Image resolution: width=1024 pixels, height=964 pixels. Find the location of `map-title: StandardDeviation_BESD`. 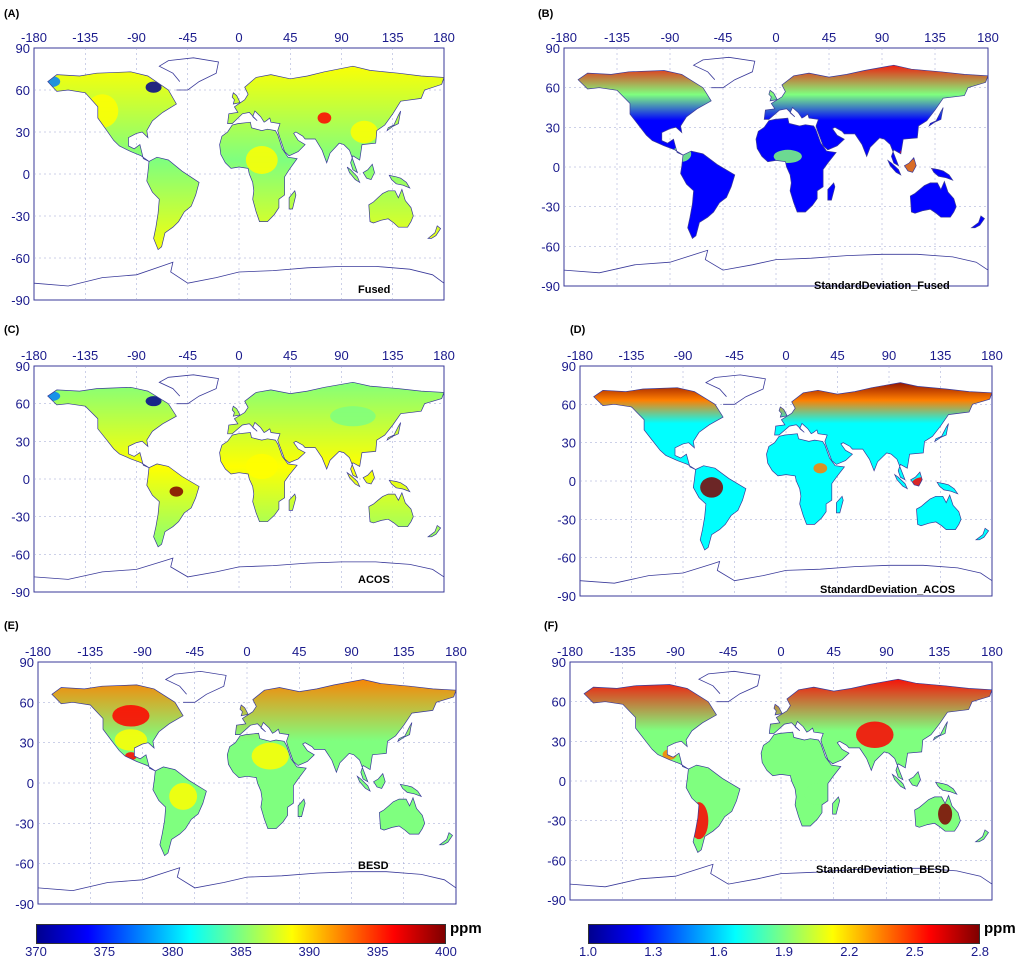

map-title: StandardDeviation_BESD is located at coordinates (883, 870).